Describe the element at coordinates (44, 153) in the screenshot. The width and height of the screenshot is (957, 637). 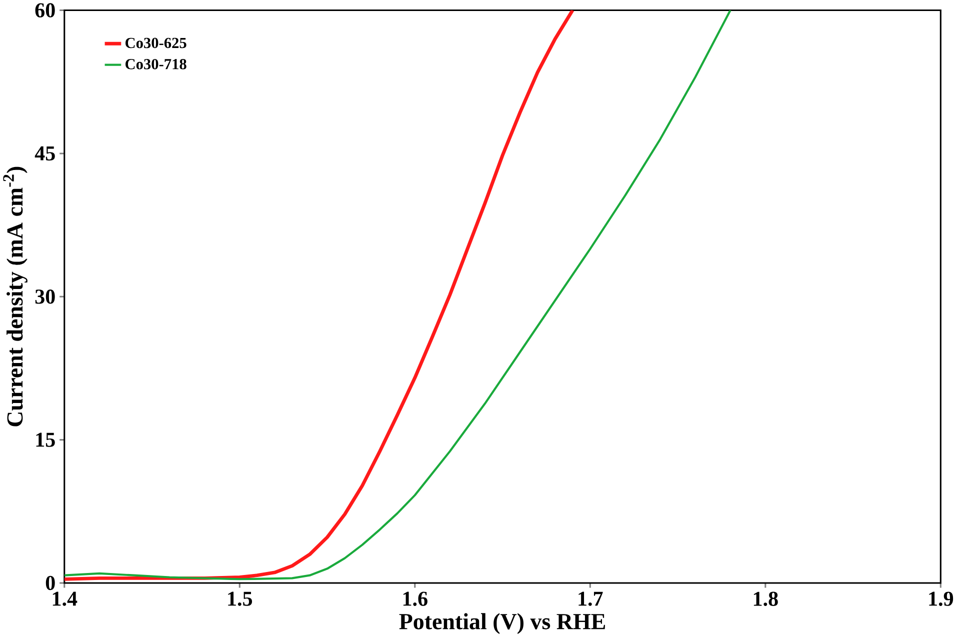
I see `y-tick-label: 45` at that location.